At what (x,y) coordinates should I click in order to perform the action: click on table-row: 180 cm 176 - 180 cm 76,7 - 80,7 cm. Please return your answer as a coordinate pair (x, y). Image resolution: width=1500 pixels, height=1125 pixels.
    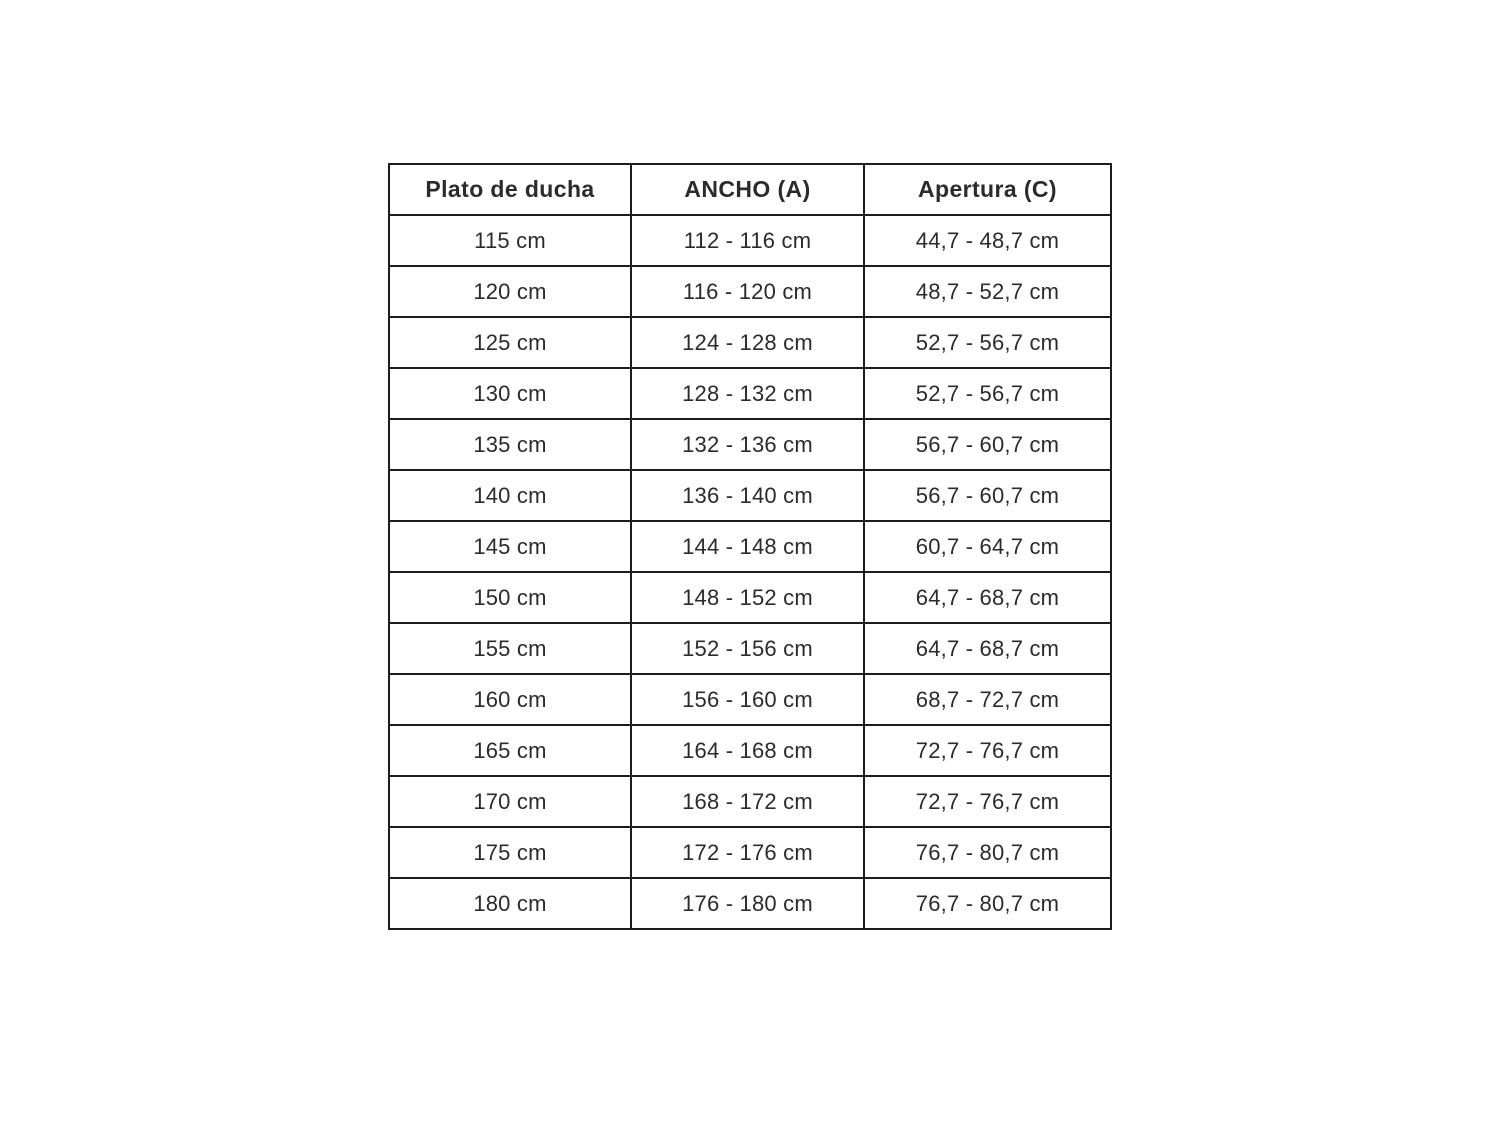
    Looking at the image, I should click on (750, 903).